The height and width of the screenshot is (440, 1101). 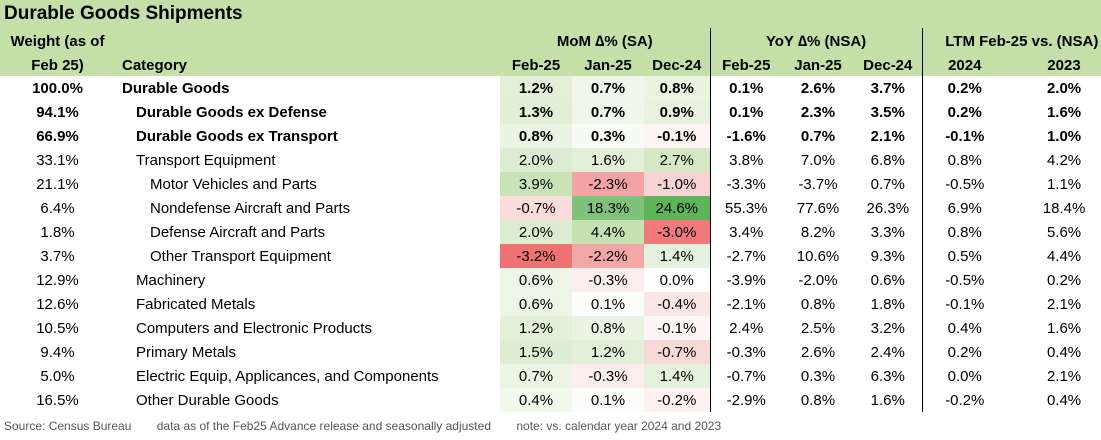 I want to click on value-cell: -2.9%, so click(x=746, y=400).